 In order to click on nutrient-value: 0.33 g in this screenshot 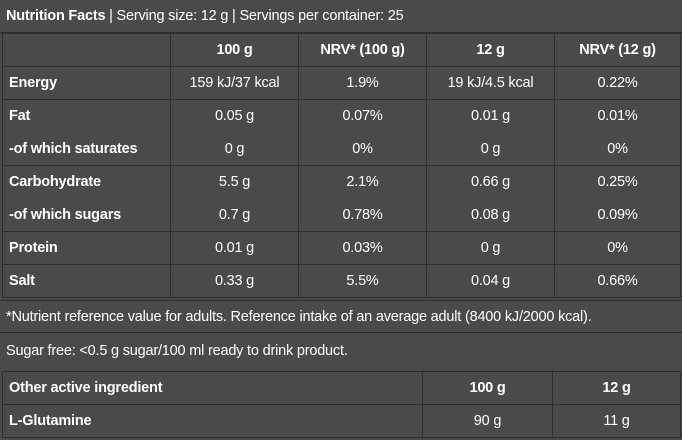, I will do `click(234, 281)`.